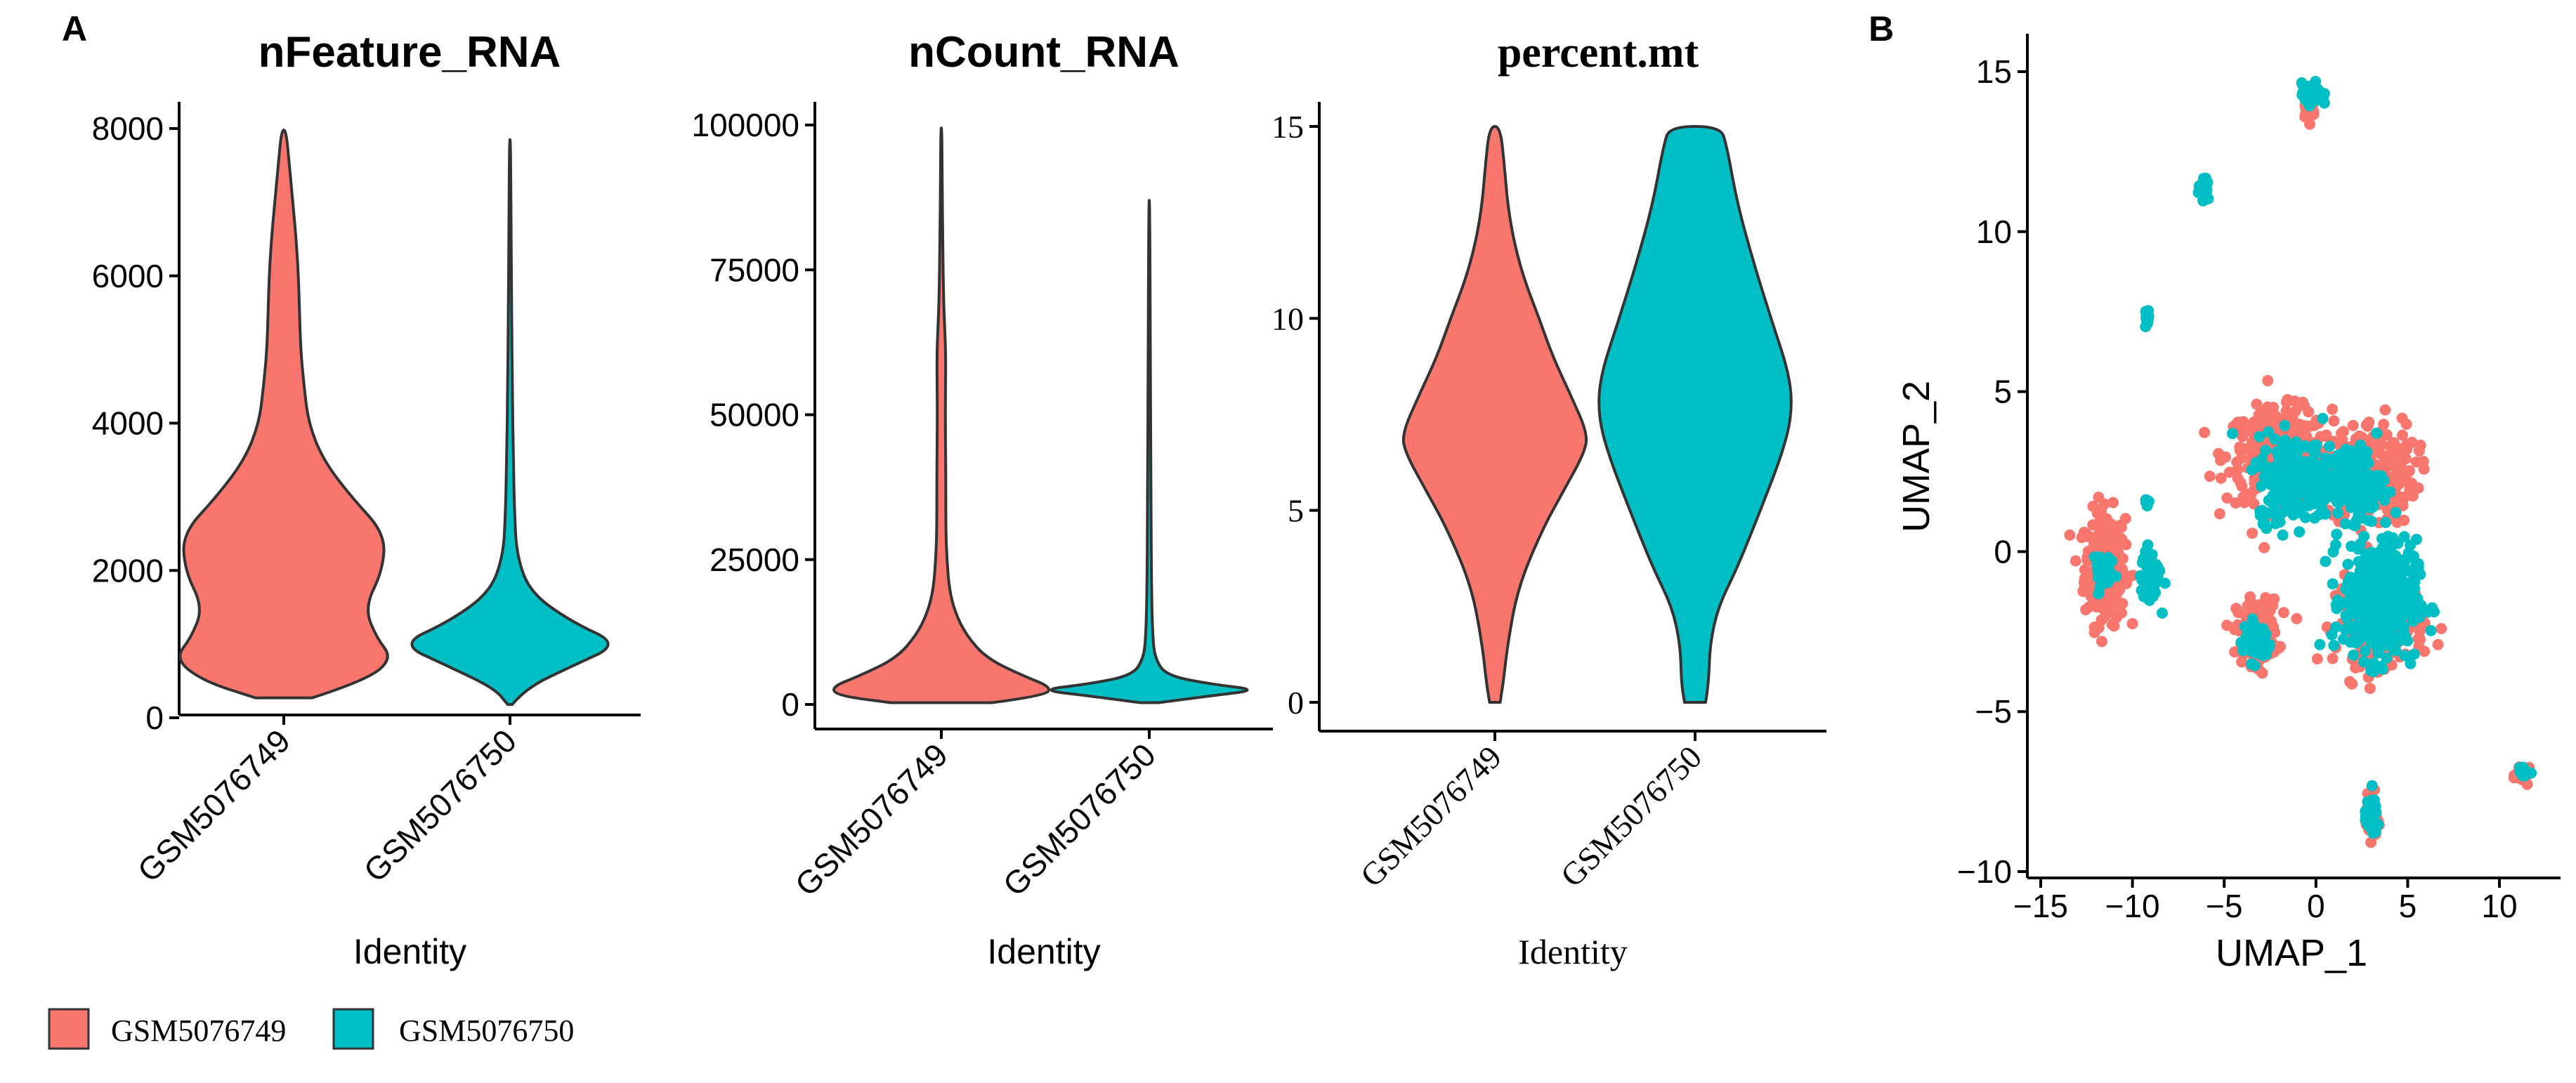 The height and width of the screenshot is (1083, 2576). What do you see at coordinates (1079, 819) in the screenshot?
I see `x-tick-label: GSM5076750` at bounding box center [1079, 819].